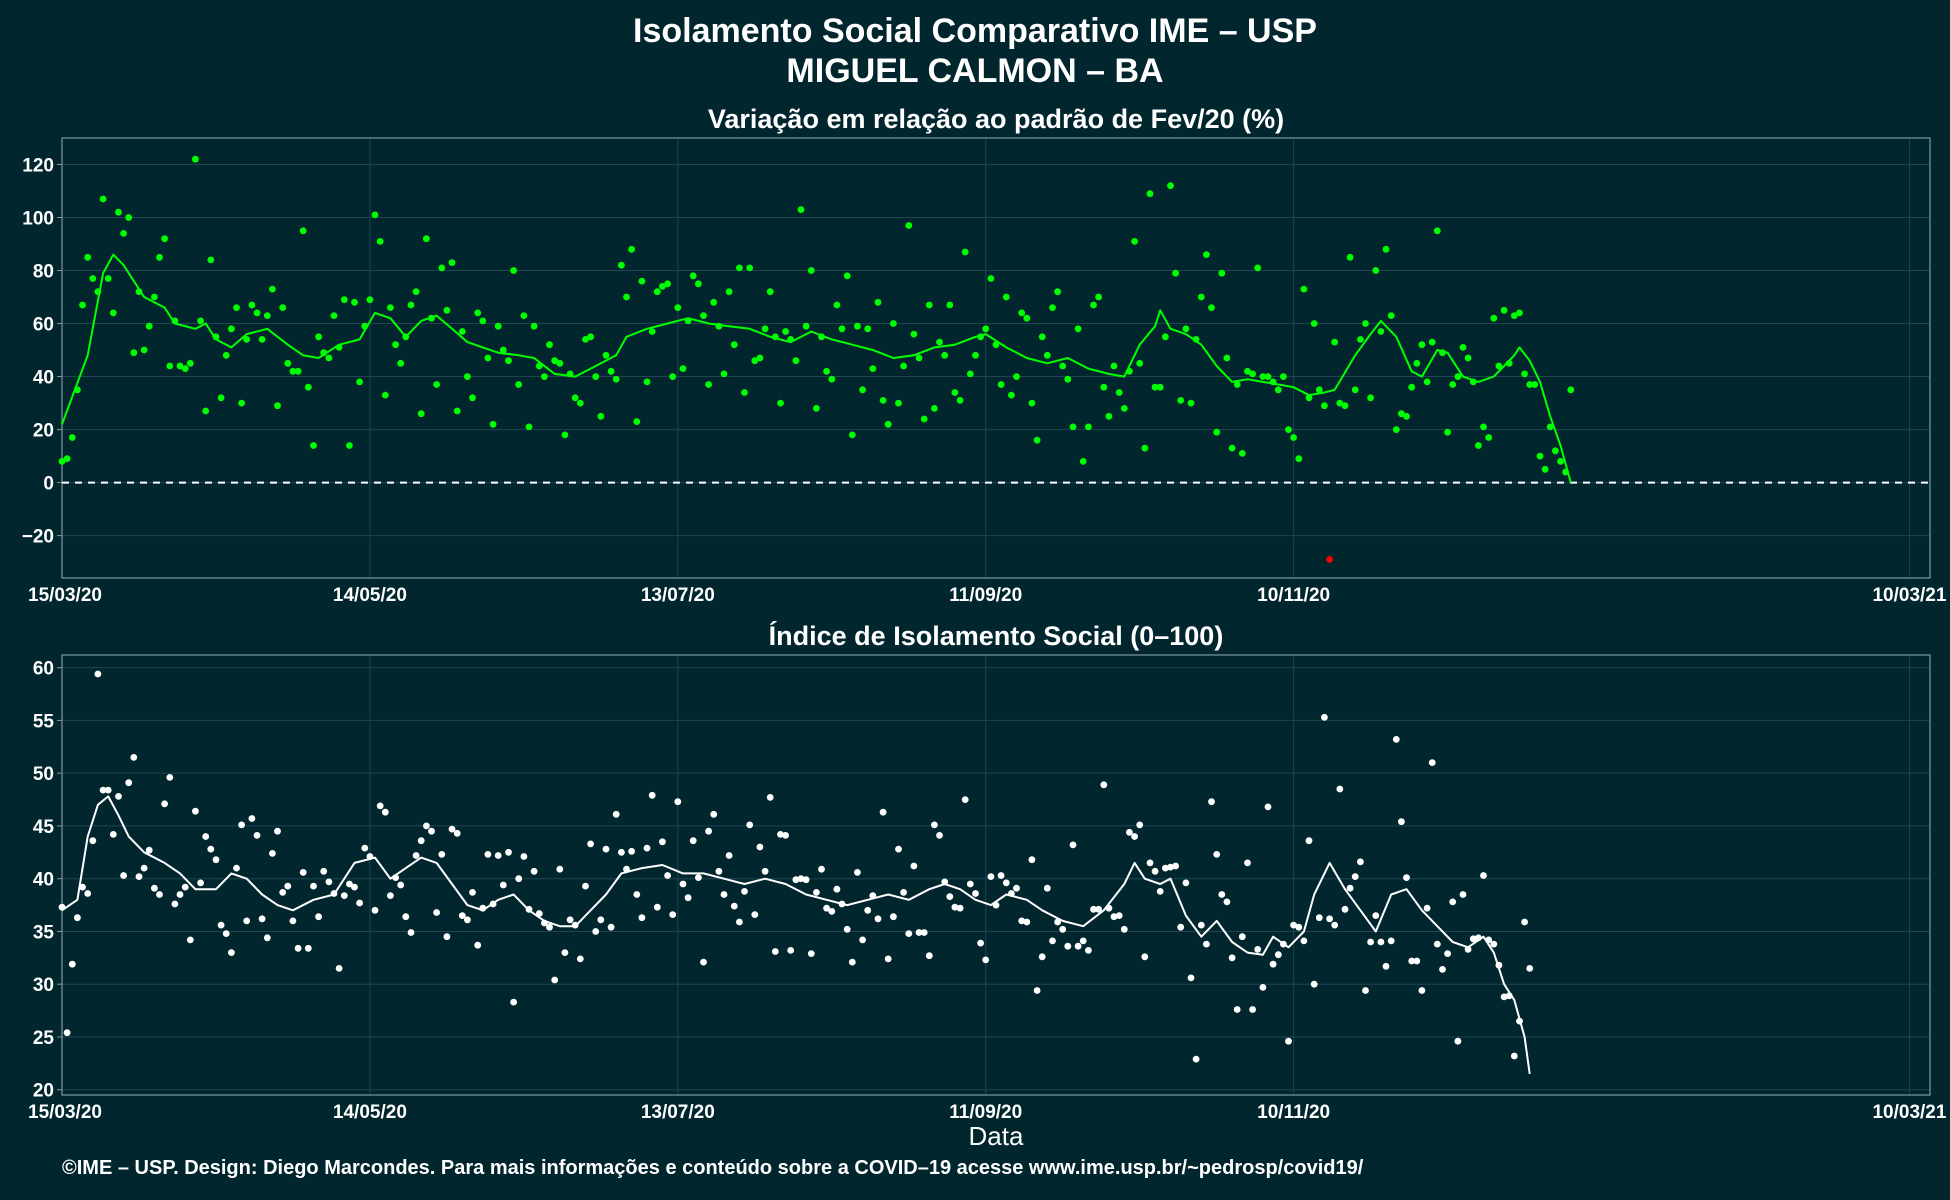  Describe the element at coordinates (996, 1136) in the screenshot. I see `x-axis-label: Data` at that location.